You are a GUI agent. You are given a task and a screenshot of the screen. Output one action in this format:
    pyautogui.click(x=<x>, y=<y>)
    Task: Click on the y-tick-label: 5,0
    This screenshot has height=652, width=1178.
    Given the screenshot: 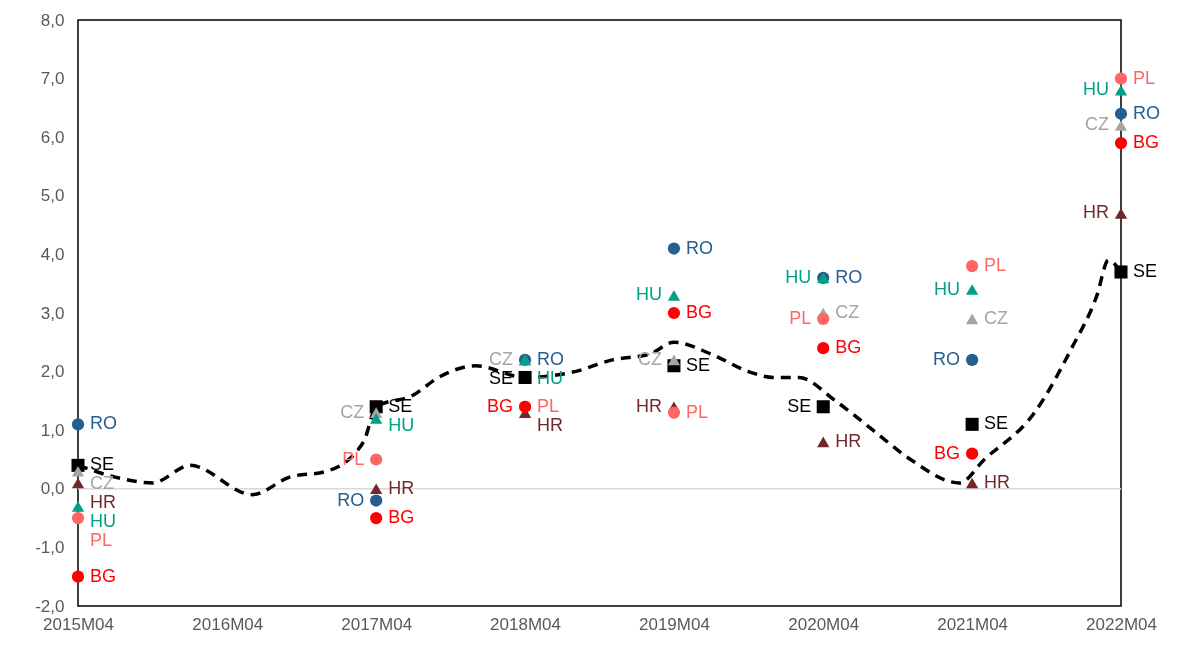 What is the action you would take?
    pyautogui.click(x=52, y=196)
    